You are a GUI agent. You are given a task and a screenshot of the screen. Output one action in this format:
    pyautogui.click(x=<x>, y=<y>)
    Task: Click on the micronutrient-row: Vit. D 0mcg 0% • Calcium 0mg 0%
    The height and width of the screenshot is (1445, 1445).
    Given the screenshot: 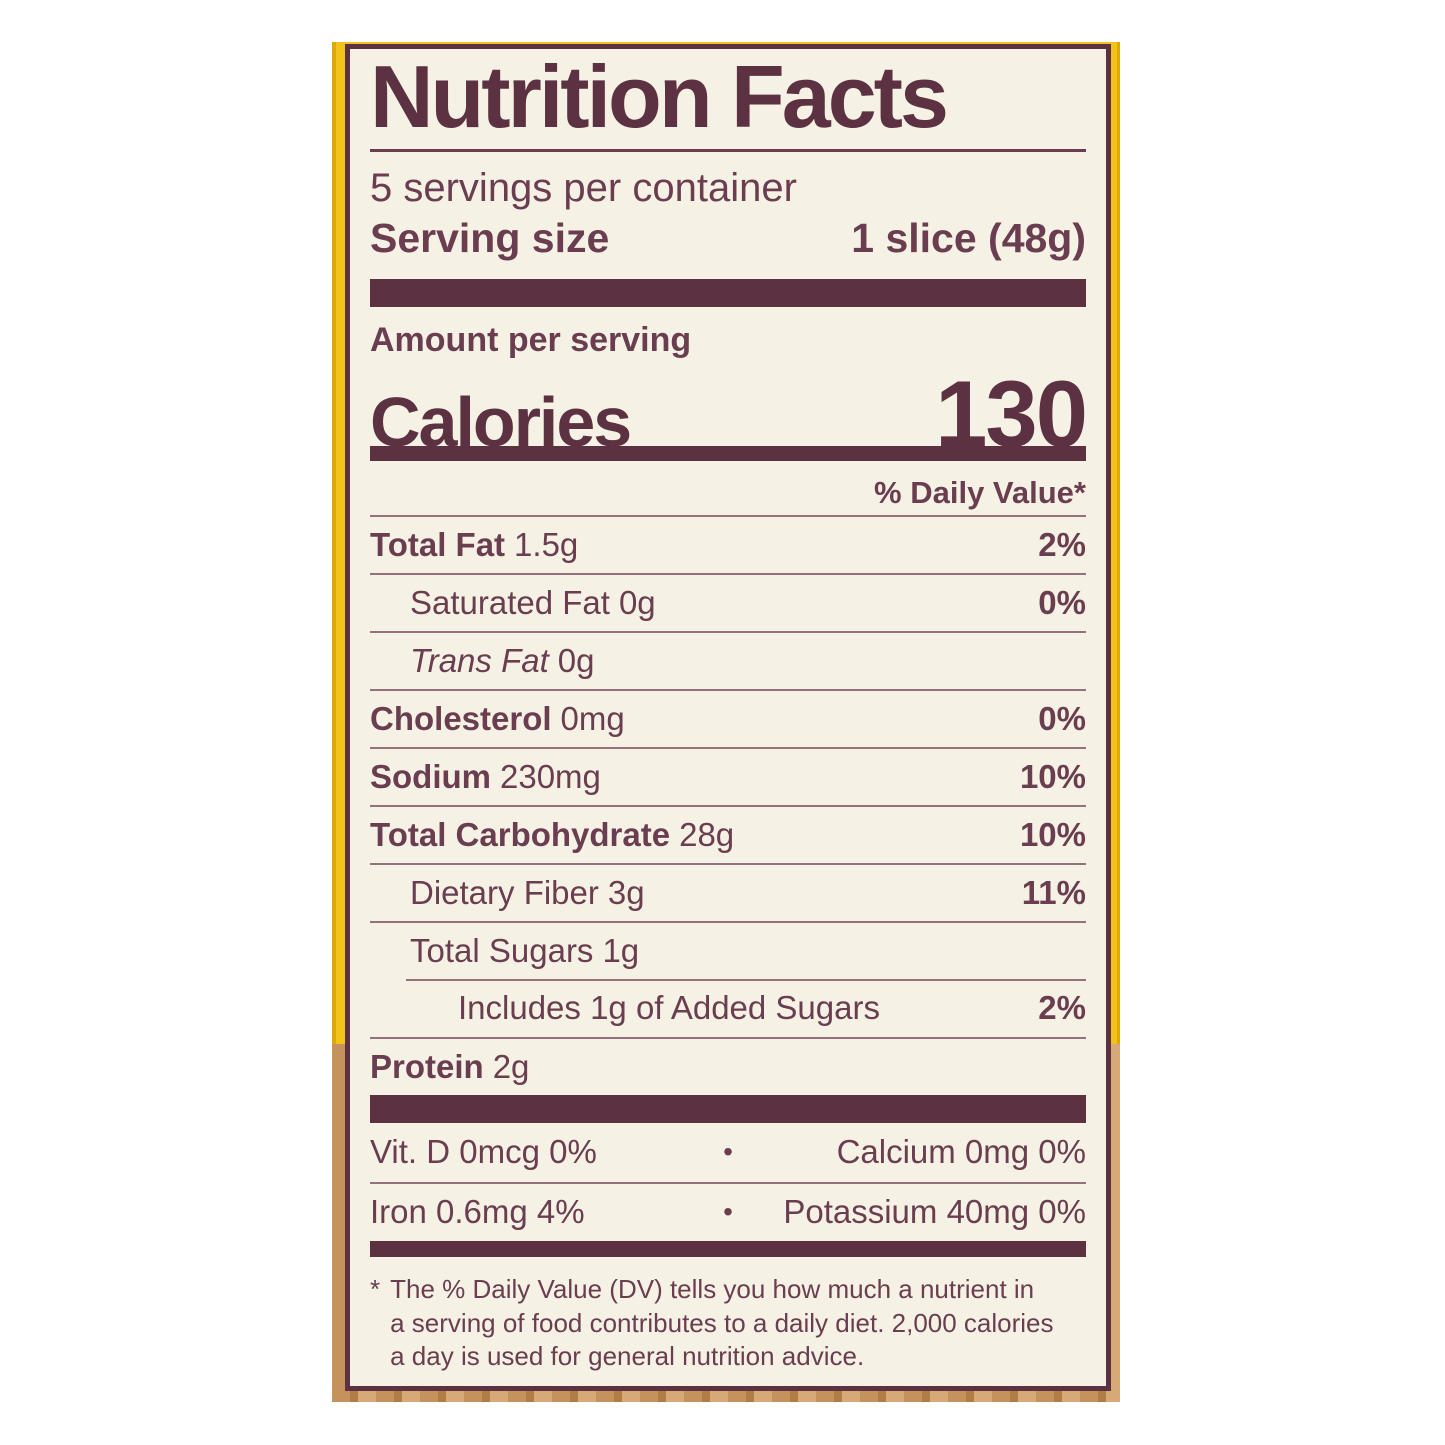 What is the action you would take?
    pyautogui.click(x=728, y=1152)
    